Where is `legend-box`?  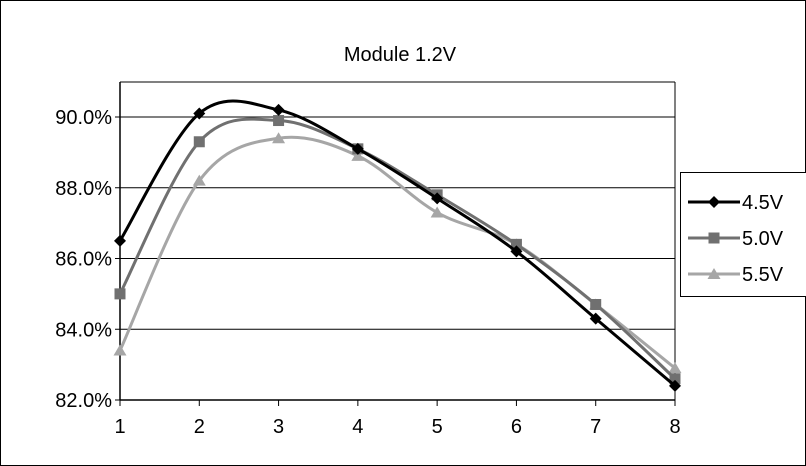
legend-box is located at coordinates (743, 234).